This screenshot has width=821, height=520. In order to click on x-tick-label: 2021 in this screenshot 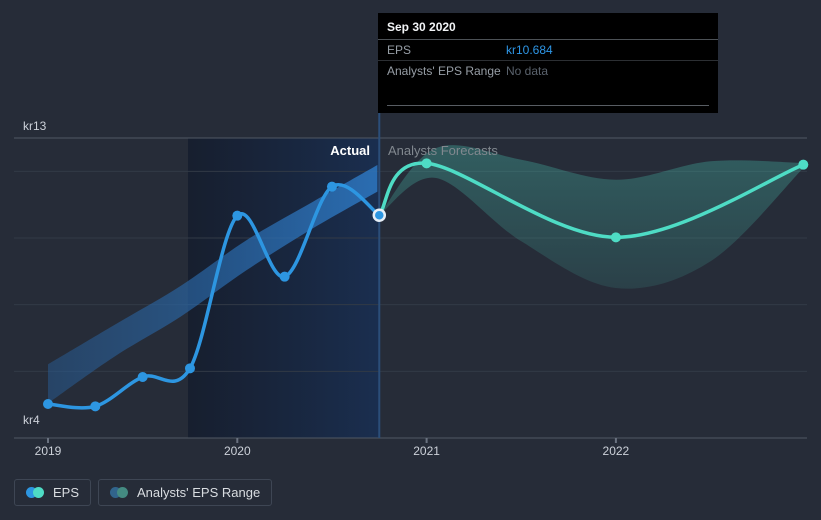, I will do `click(426, 451)`.